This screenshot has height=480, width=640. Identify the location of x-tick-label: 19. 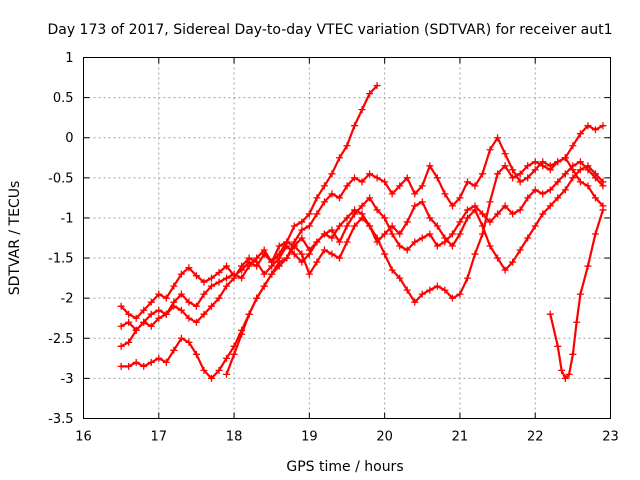
(309, 437).